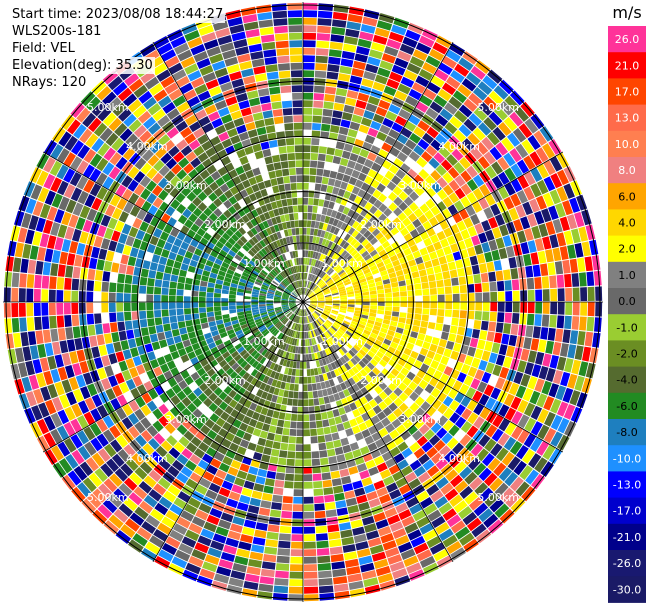 The height and width of the screenshot is (607, 647). Describe the element at coordinates (498, 497) in the screenshot. I see `range-ring-label: 5.00km` at that location.